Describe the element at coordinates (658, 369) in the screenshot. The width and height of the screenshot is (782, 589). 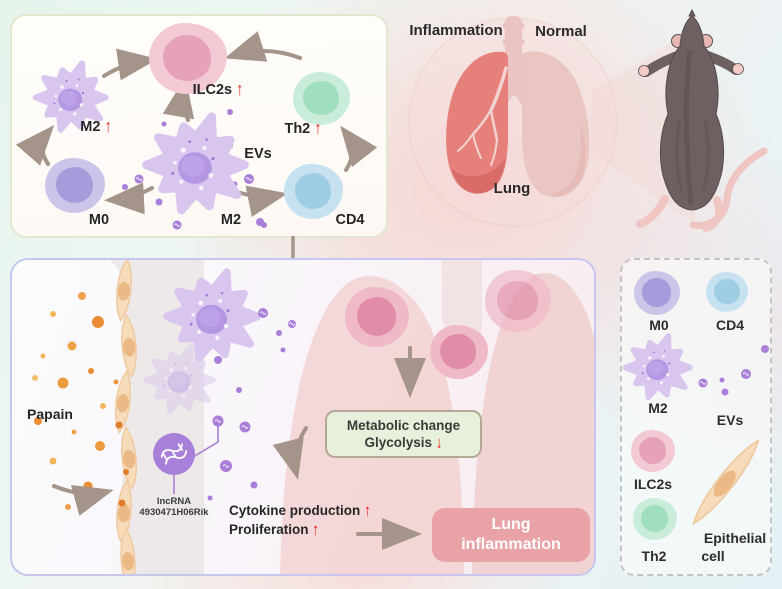
I see `legend-m2-macrophage` at that location.